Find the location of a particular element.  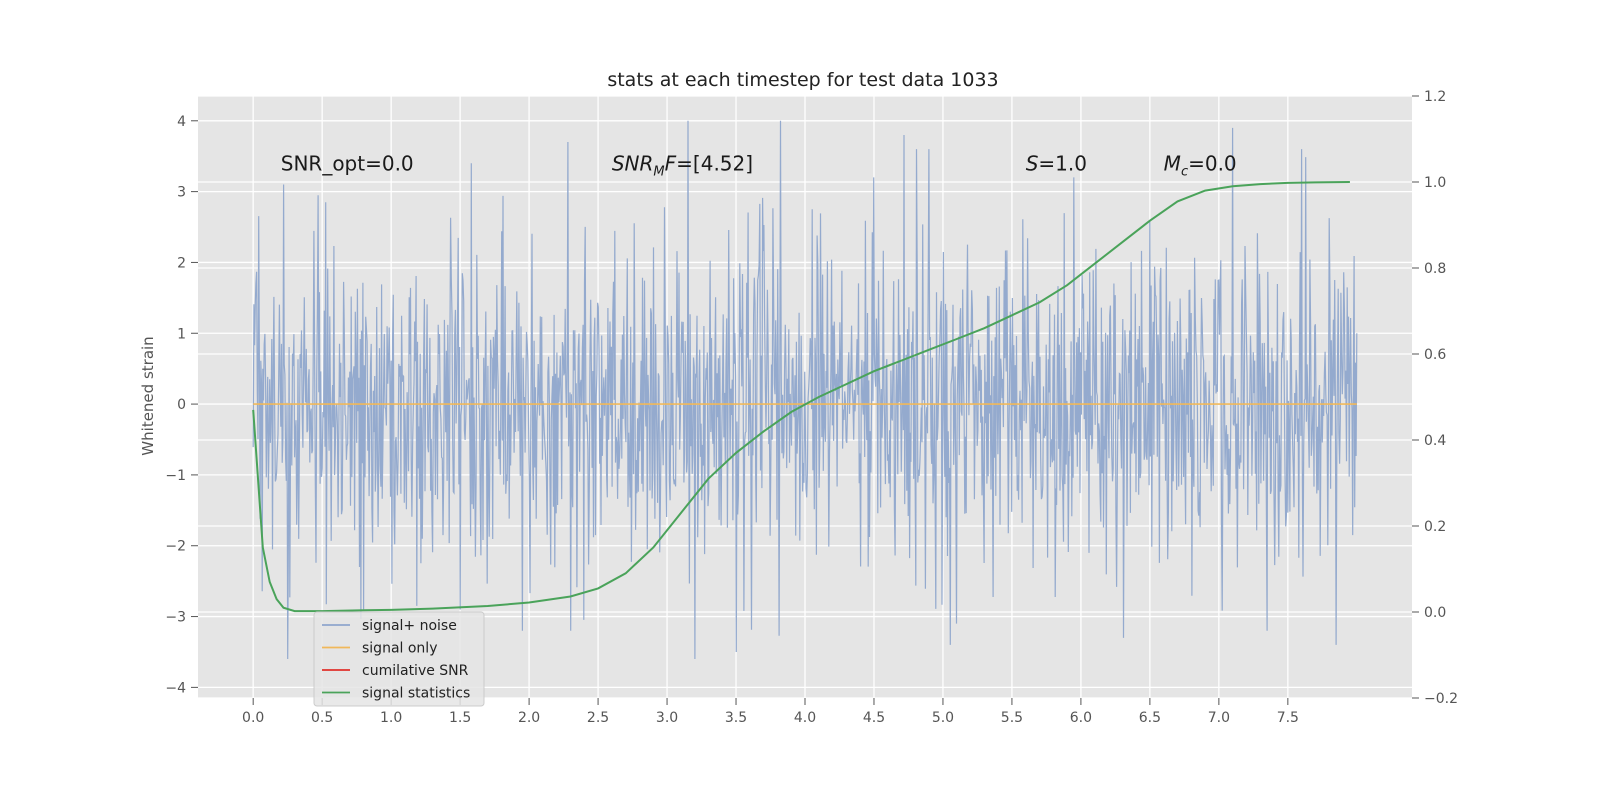

annotation-part: =1.0 is located at coordinates (1062, 163).